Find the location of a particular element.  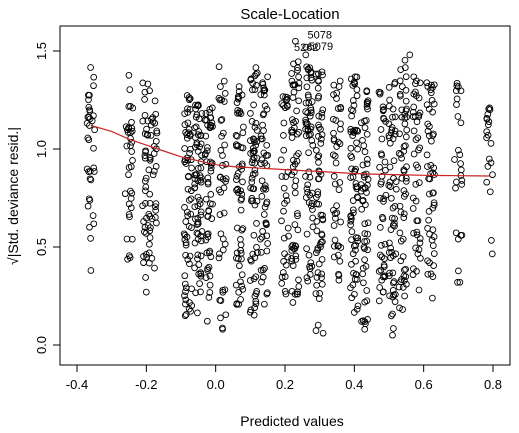

x-axis: -0.4 -0.2 0.0 0.2 0.4 0.6 0.8 is located at coordinates (284, 378).